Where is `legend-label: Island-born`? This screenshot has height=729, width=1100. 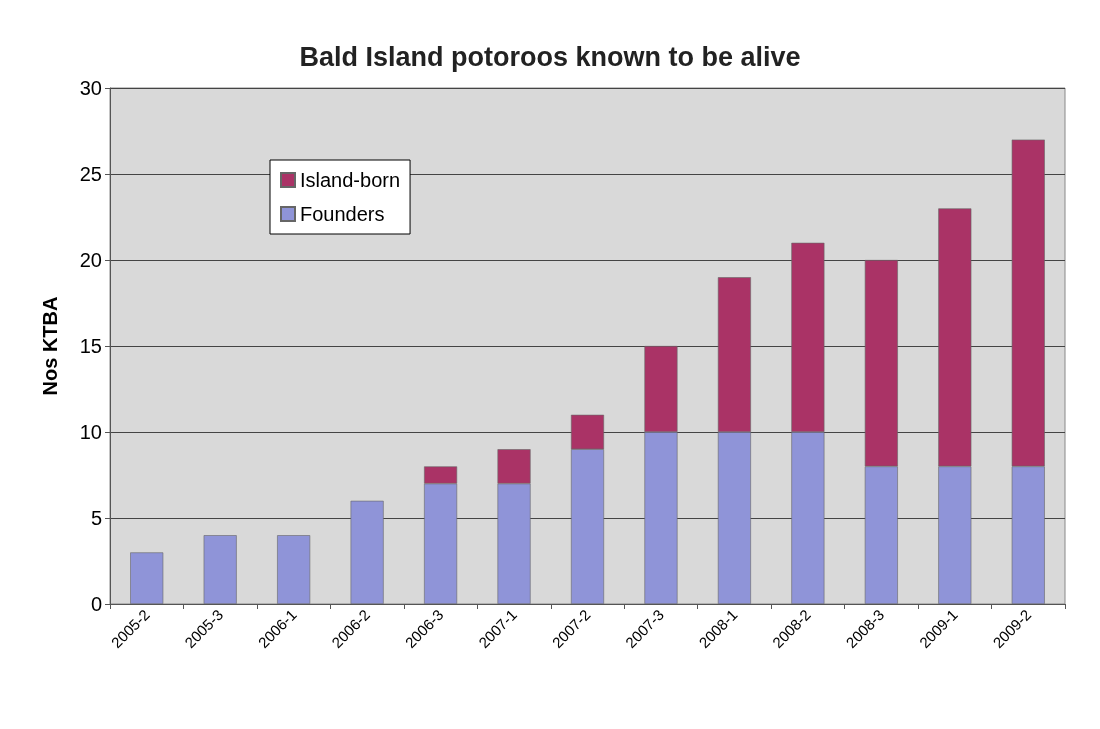 legend-label: Island-born is located at coordinates (350, 180).